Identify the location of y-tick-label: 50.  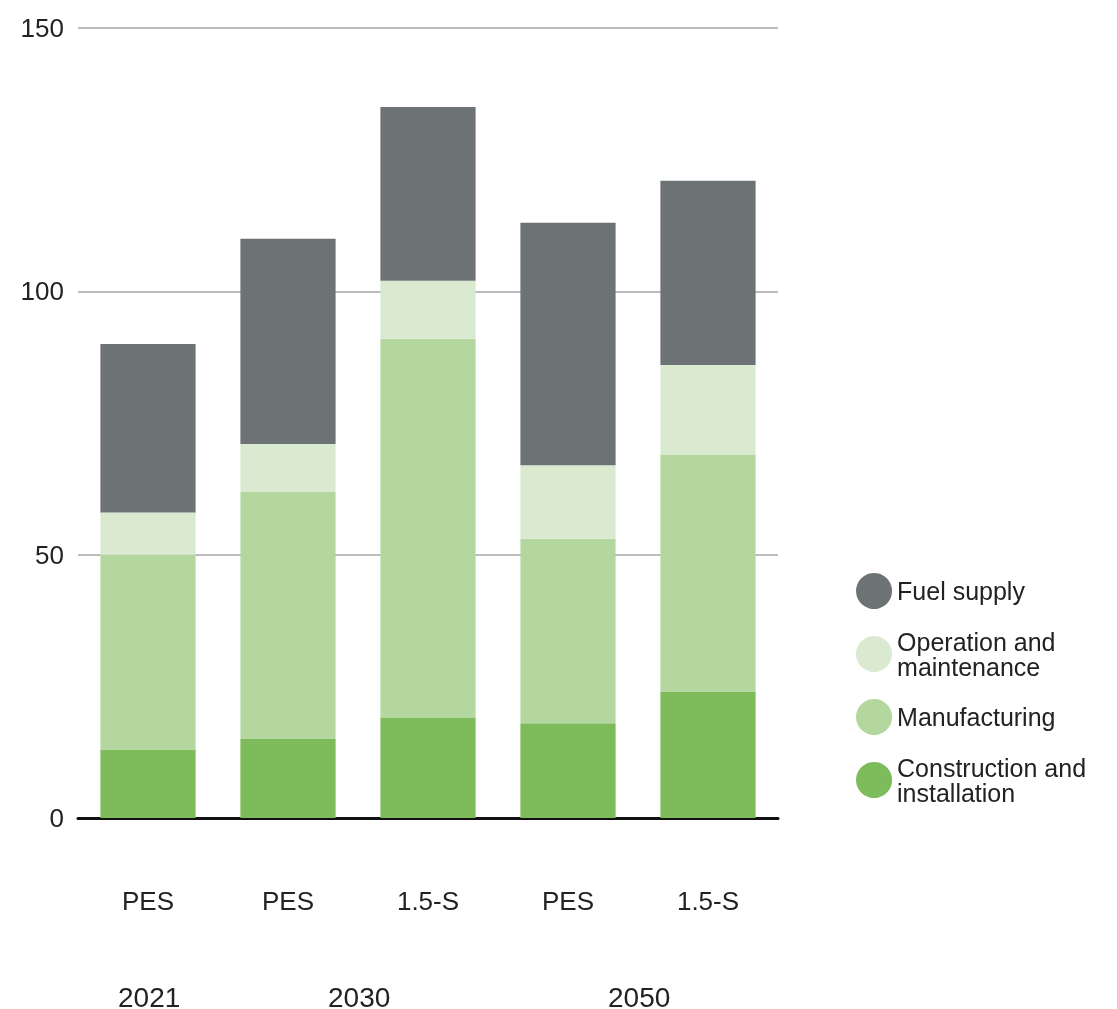
(49, 554).